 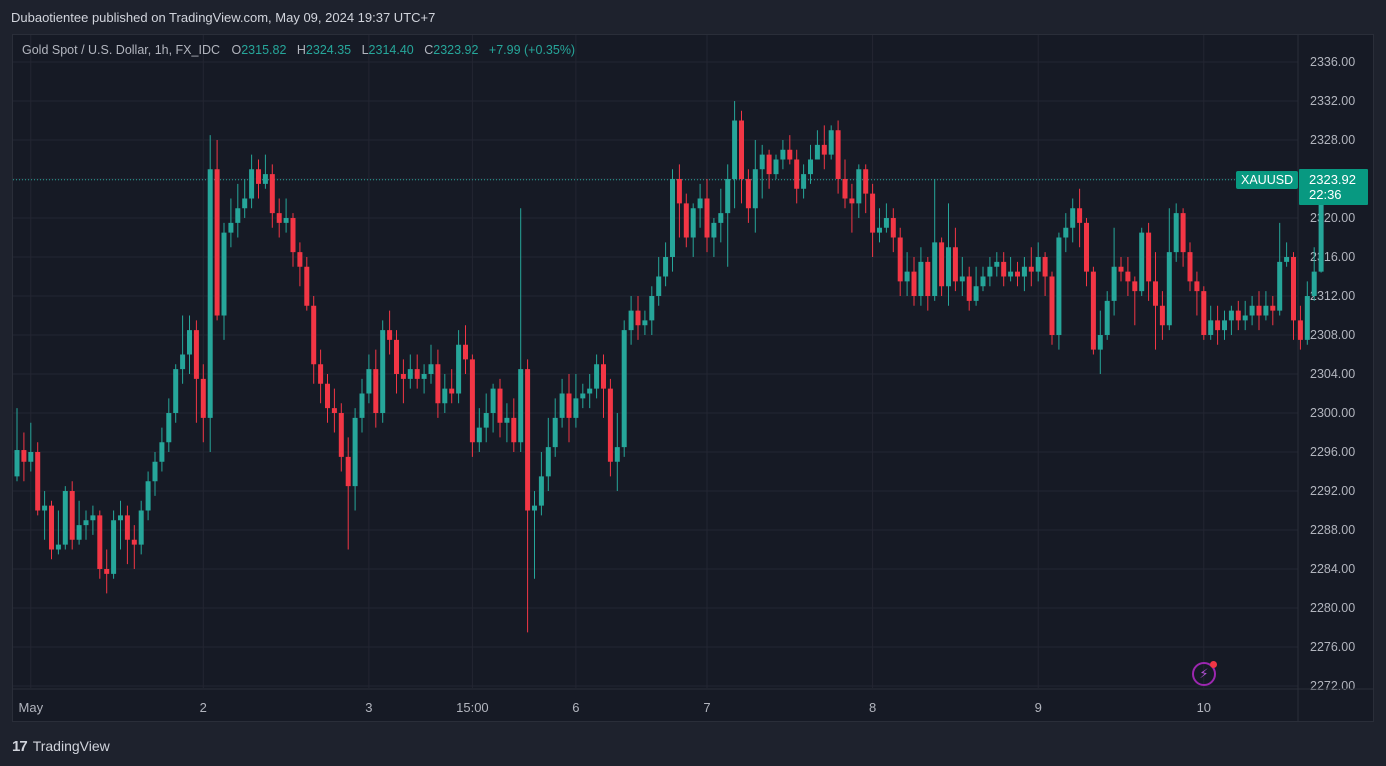 What do you see at coordinates (1332, 686) in the screenshot?
I see `y-tick-label: 2272.00` at bounding box center [1332, 686].